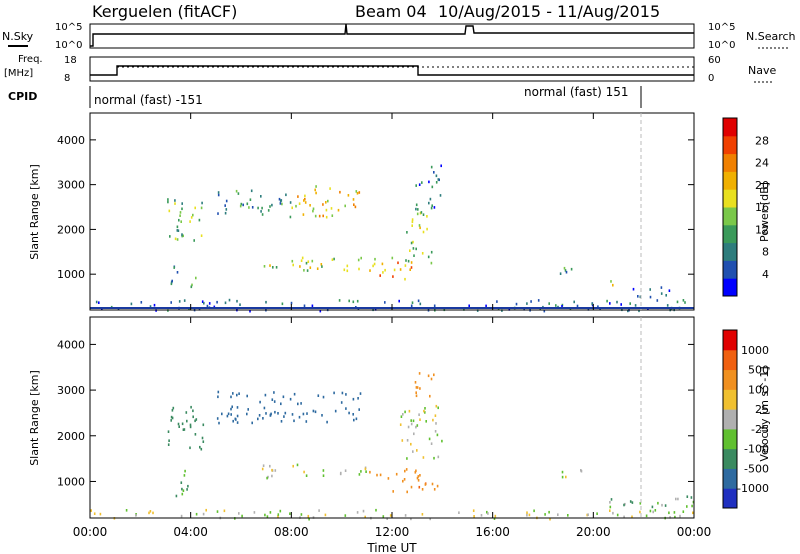 Image resolution: width=800 pixels, height=554 pixels. What do you see at coordinates (771, 36) in the screenshot?
I see `nsearch-label: N.Search` at bounding box center [771, 36].